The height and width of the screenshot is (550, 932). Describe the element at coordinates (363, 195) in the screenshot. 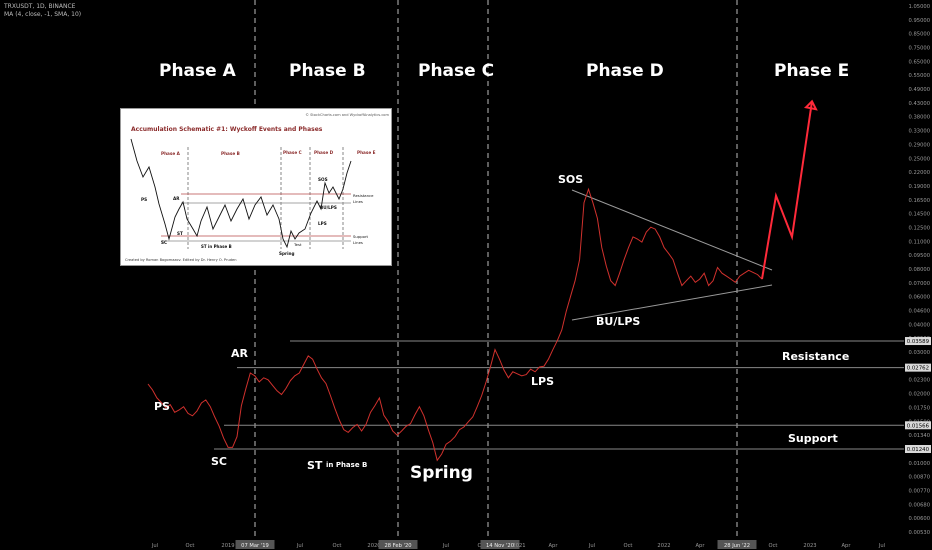

I see `inset-res: Resistance` at that location.